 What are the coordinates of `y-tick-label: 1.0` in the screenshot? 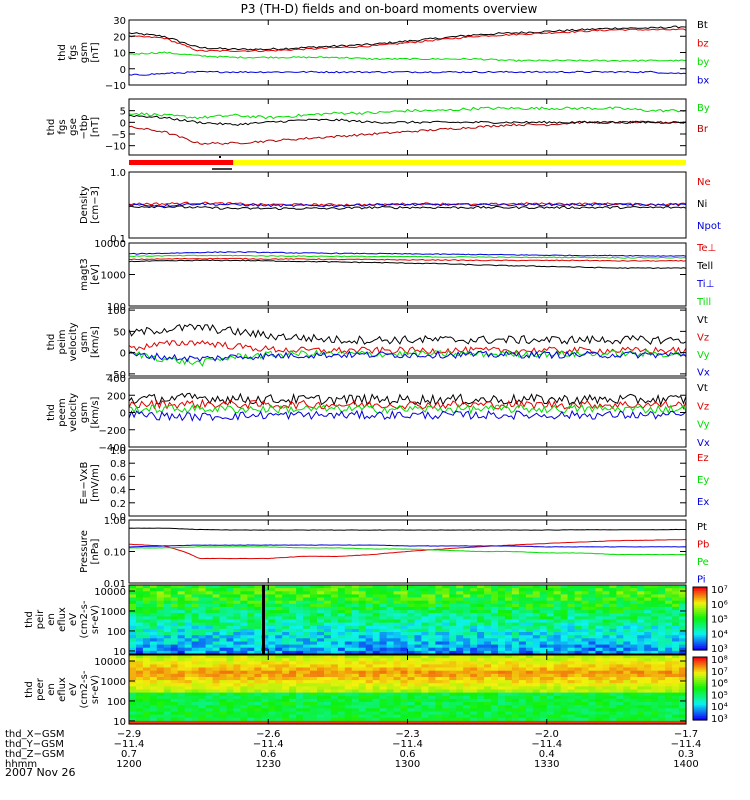 It's located at (118, 173).